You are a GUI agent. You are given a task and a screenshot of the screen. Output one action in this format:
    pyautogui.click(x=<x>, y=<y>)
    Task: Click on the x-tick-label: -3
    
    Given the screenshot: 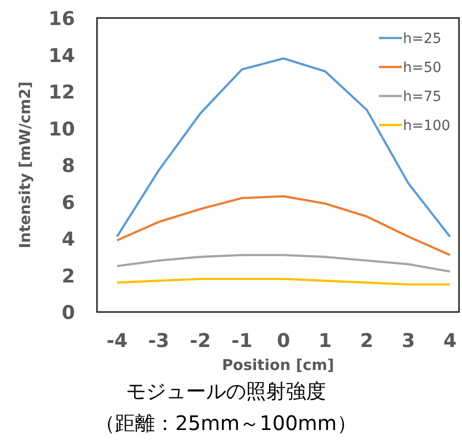 What is the action you would take?
    pyautogui.click(x=159, y=341)
    